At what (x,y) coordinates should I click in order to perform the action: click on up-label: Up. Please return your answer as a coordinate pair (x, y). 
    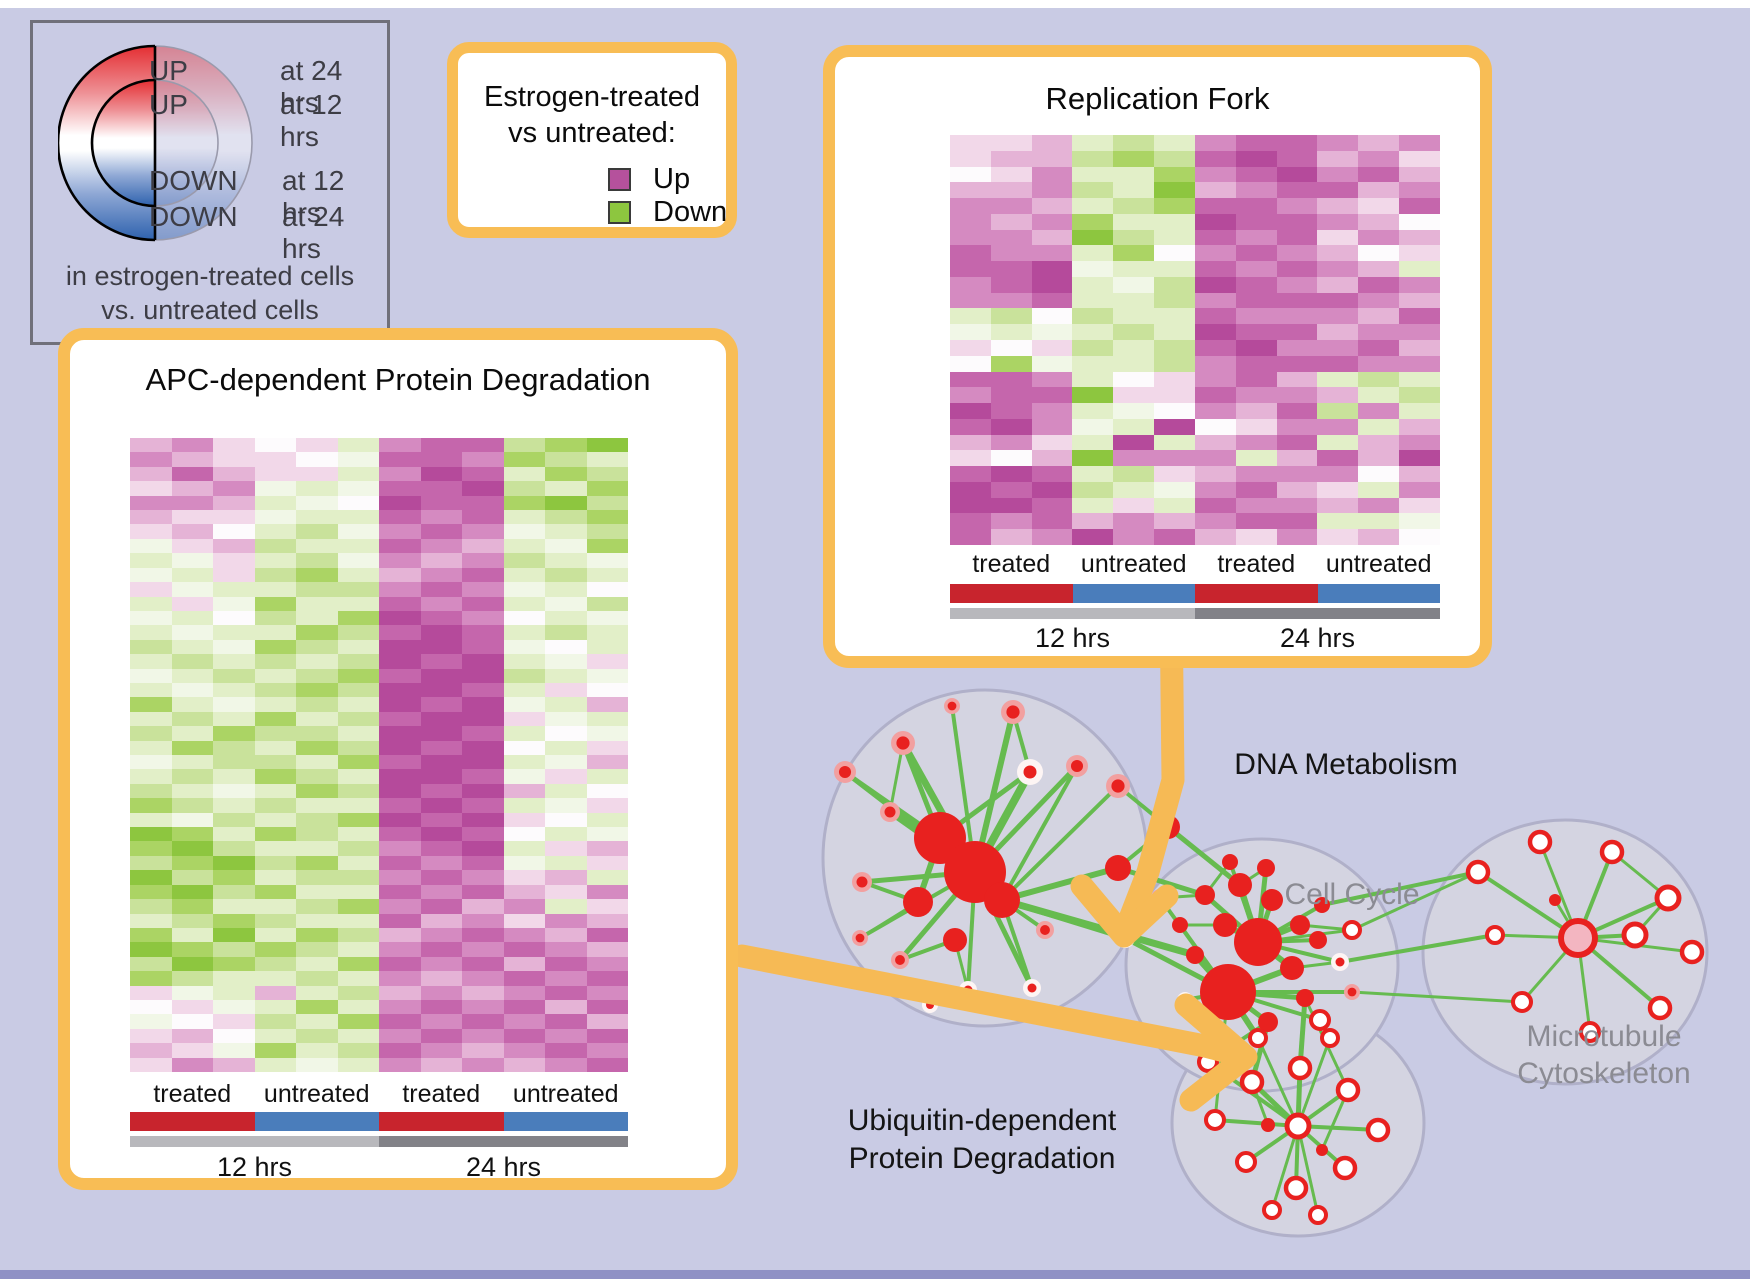
    Looking at the image, I should click on (672, 179).